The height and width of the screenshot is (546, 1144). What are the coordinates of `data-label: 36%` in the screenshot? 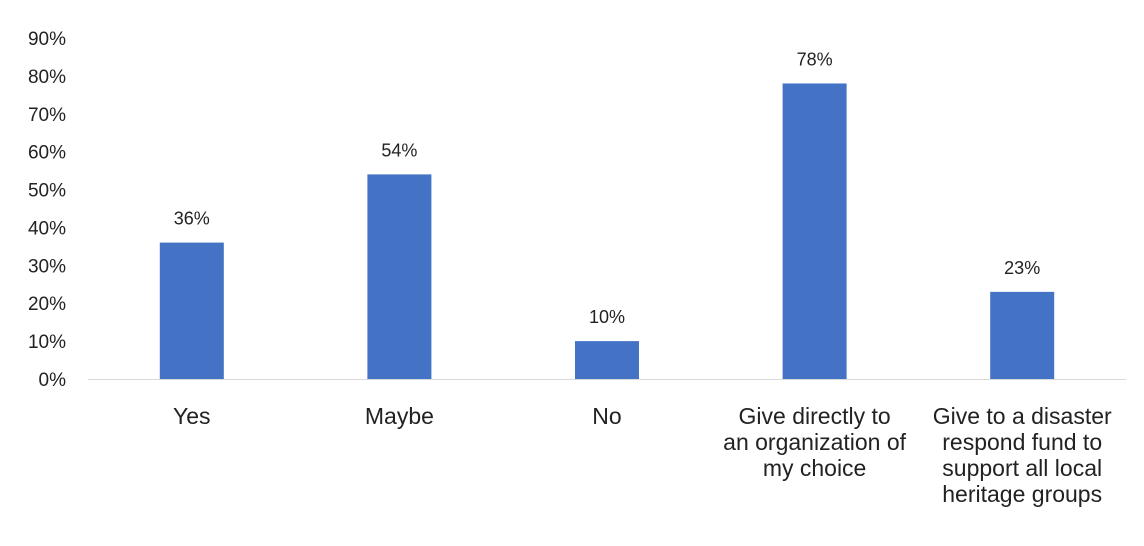 It's located at (192, 219).